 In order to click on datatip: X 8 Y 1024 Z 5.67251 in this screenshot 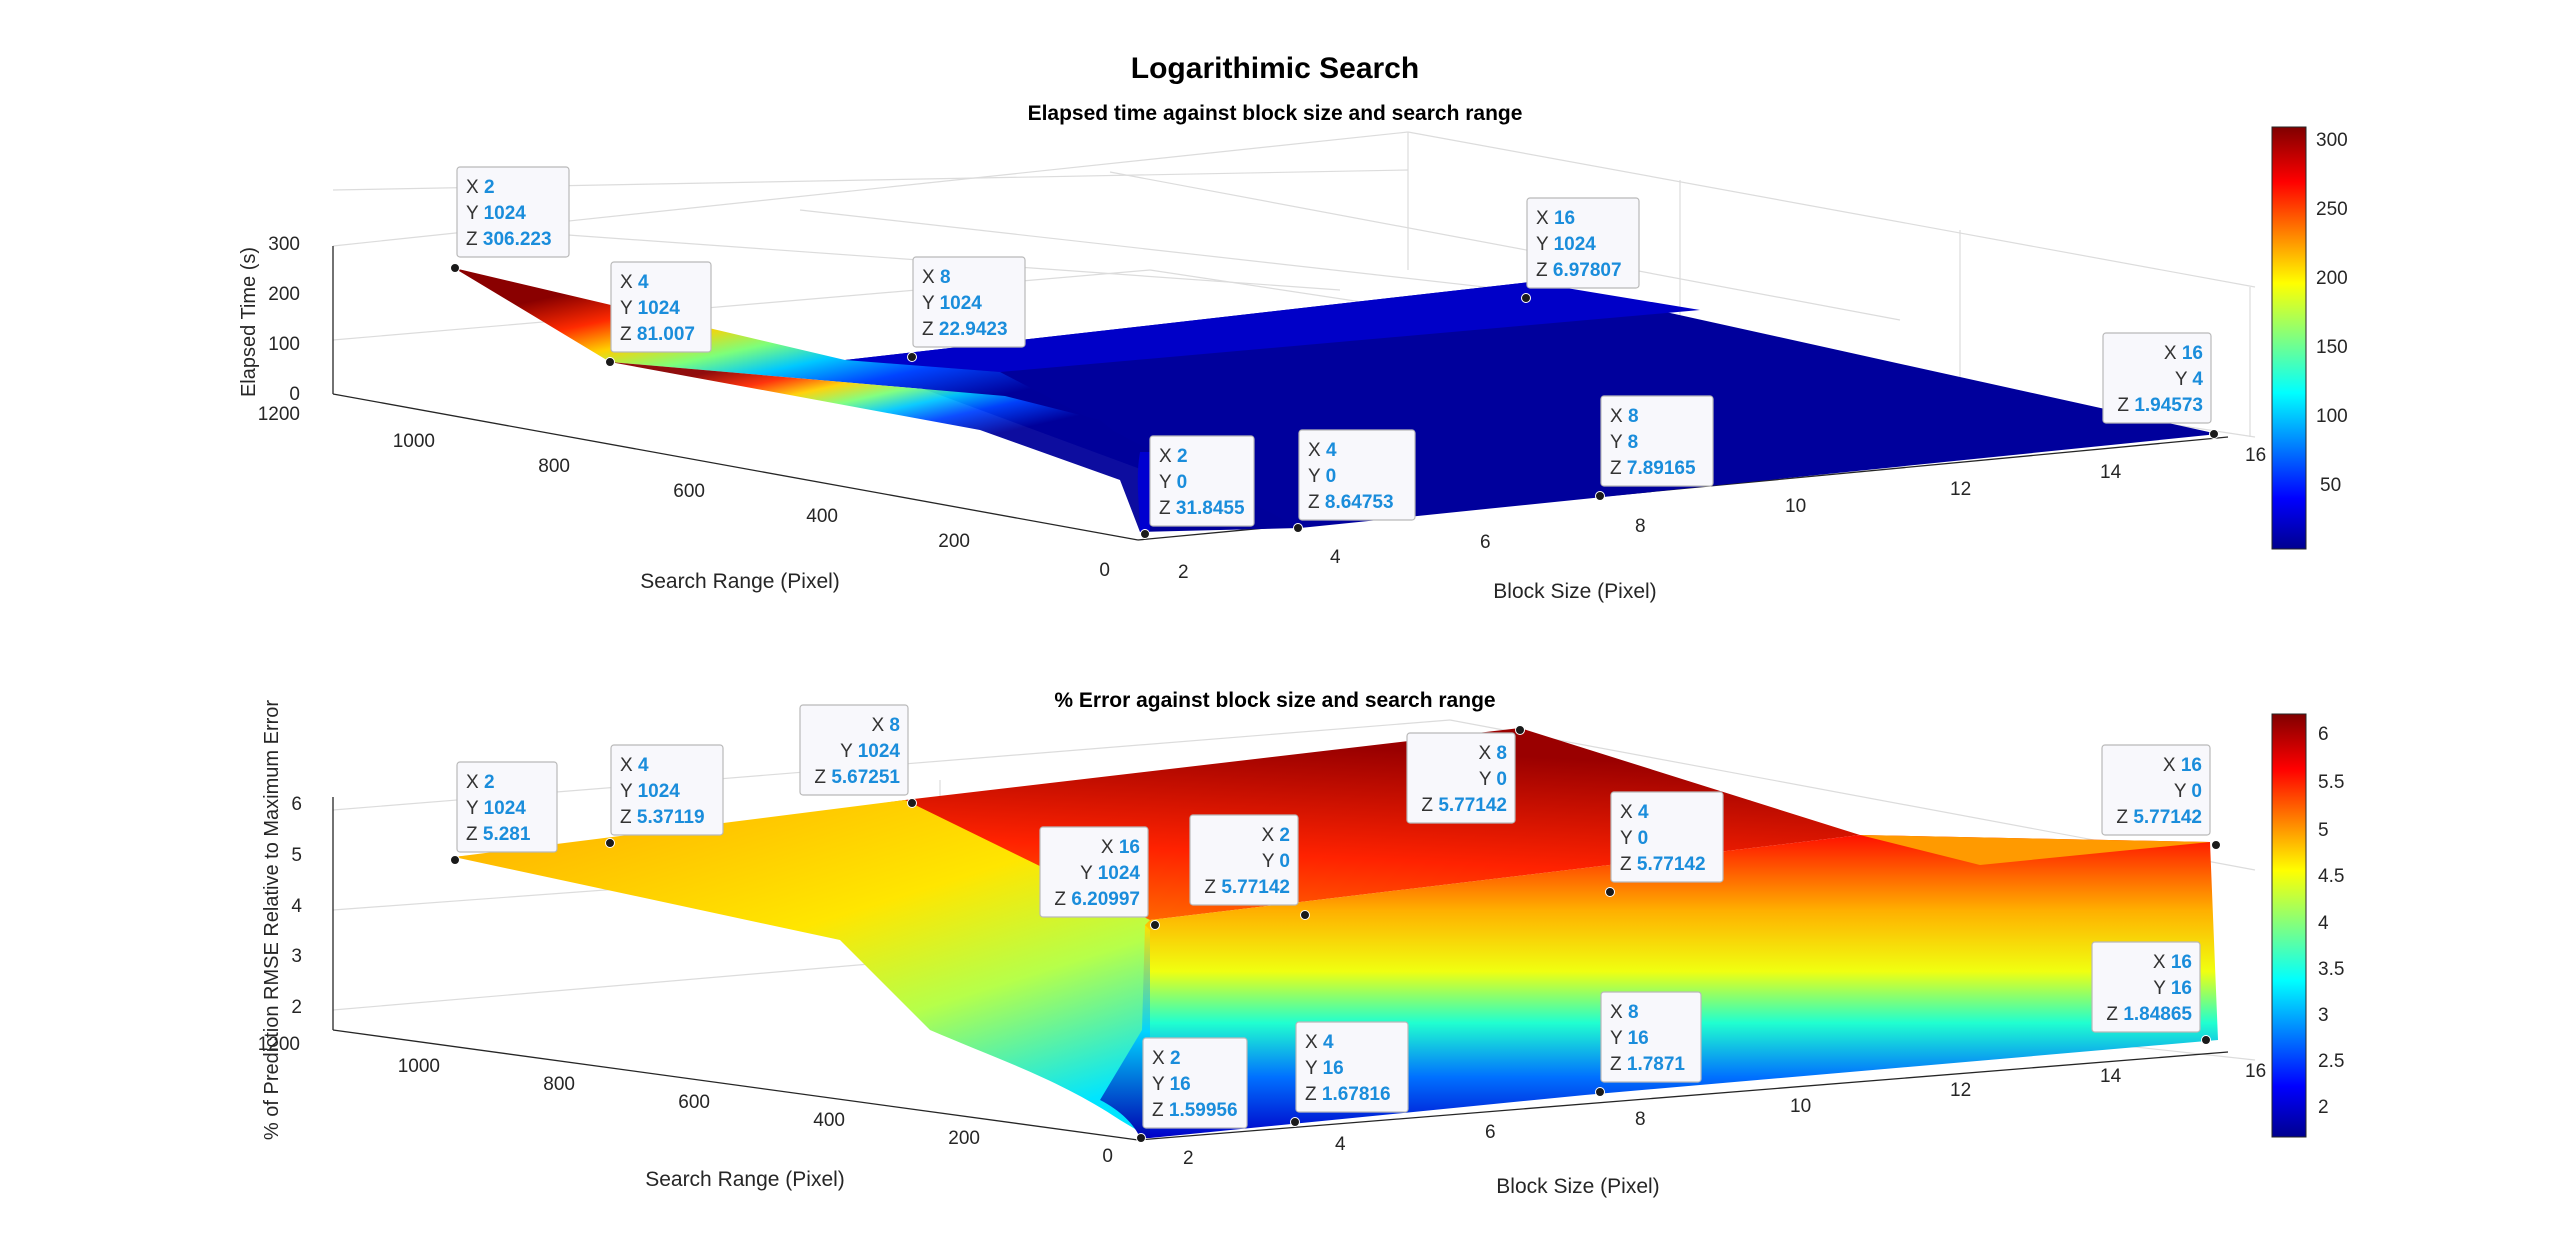, I will do `click(858, 756)`.